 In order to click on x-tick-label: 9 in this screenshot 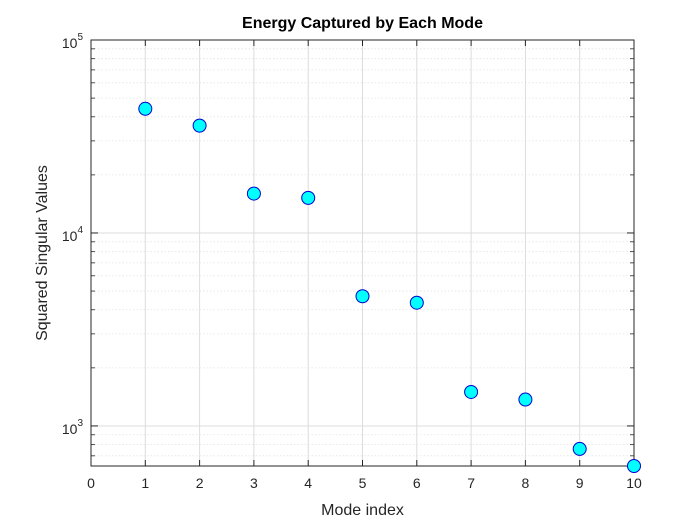, I will do `click(580, 483)`.